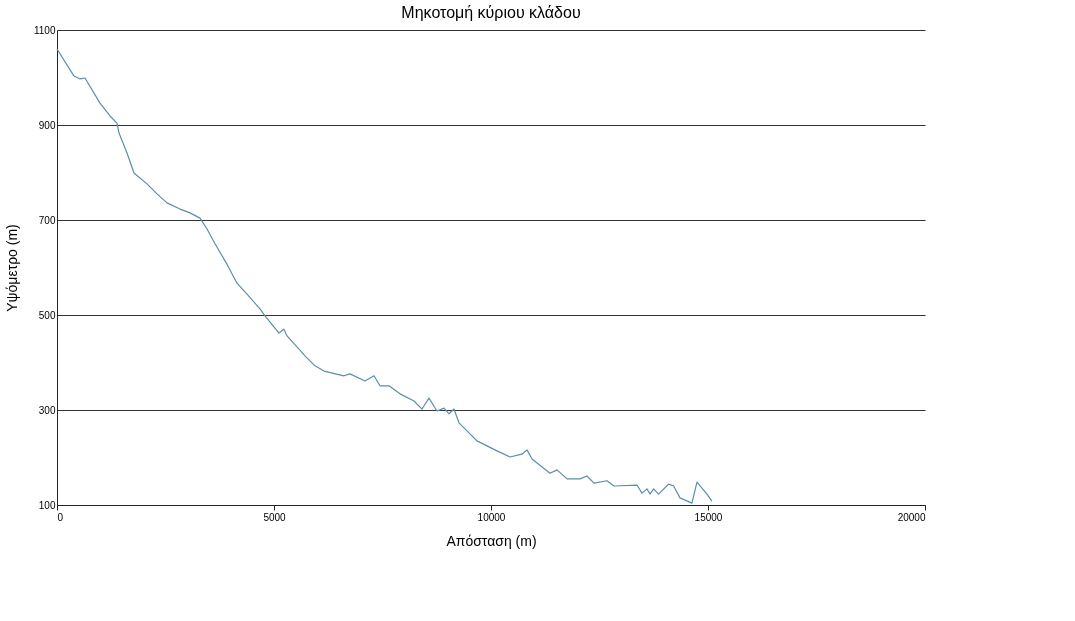  What do you see at coordinates (47, 125) in the screenshot?
I see `y-tick-label: 900` at bounding box center [47, 125].